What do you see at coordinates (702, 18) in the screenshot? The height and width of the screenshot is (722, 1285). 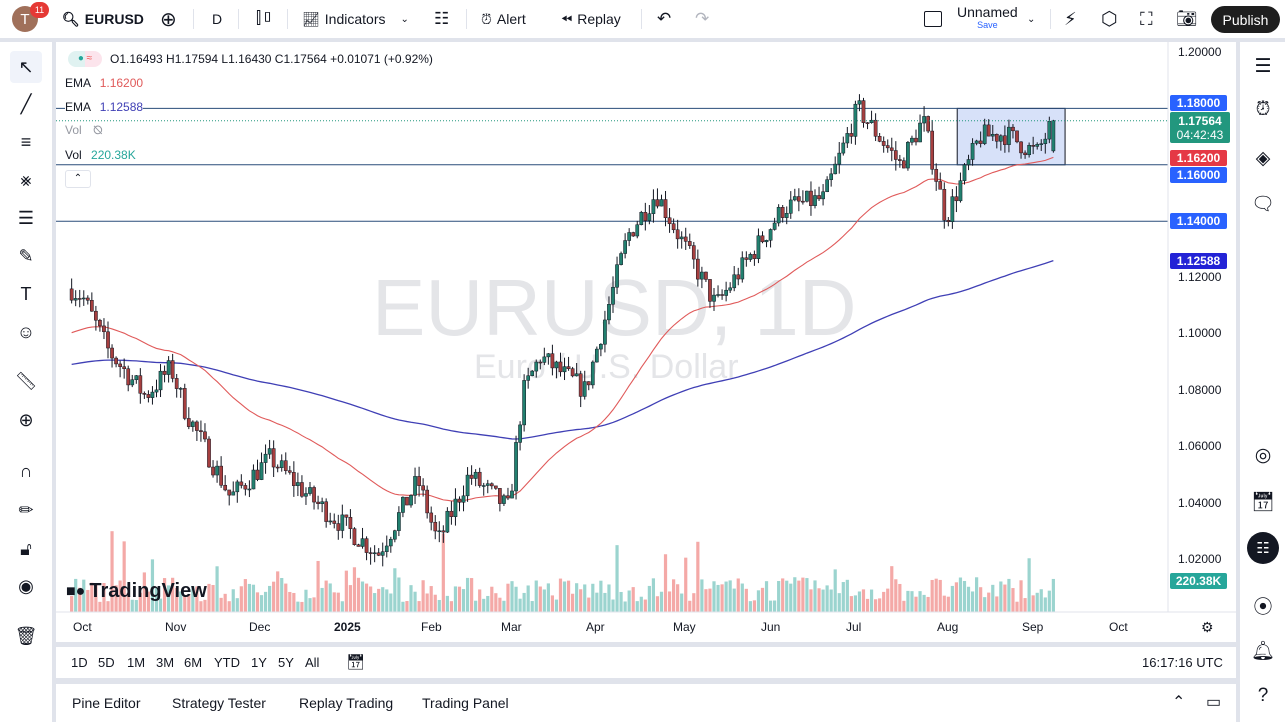 I see `redo-icon: ↷` at bounding box center [702, 18].